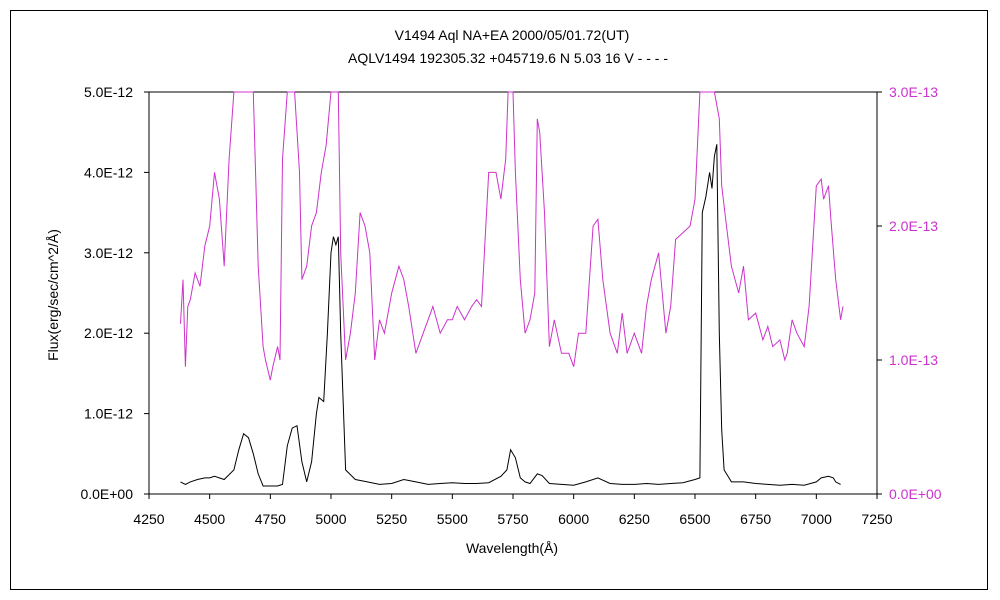 Image resolution: width=1000 pixels, height=600 pixels. Describe the element at coordinates (148, 519) in the screenshot. I see `x-tick-label: 4250` at that location.